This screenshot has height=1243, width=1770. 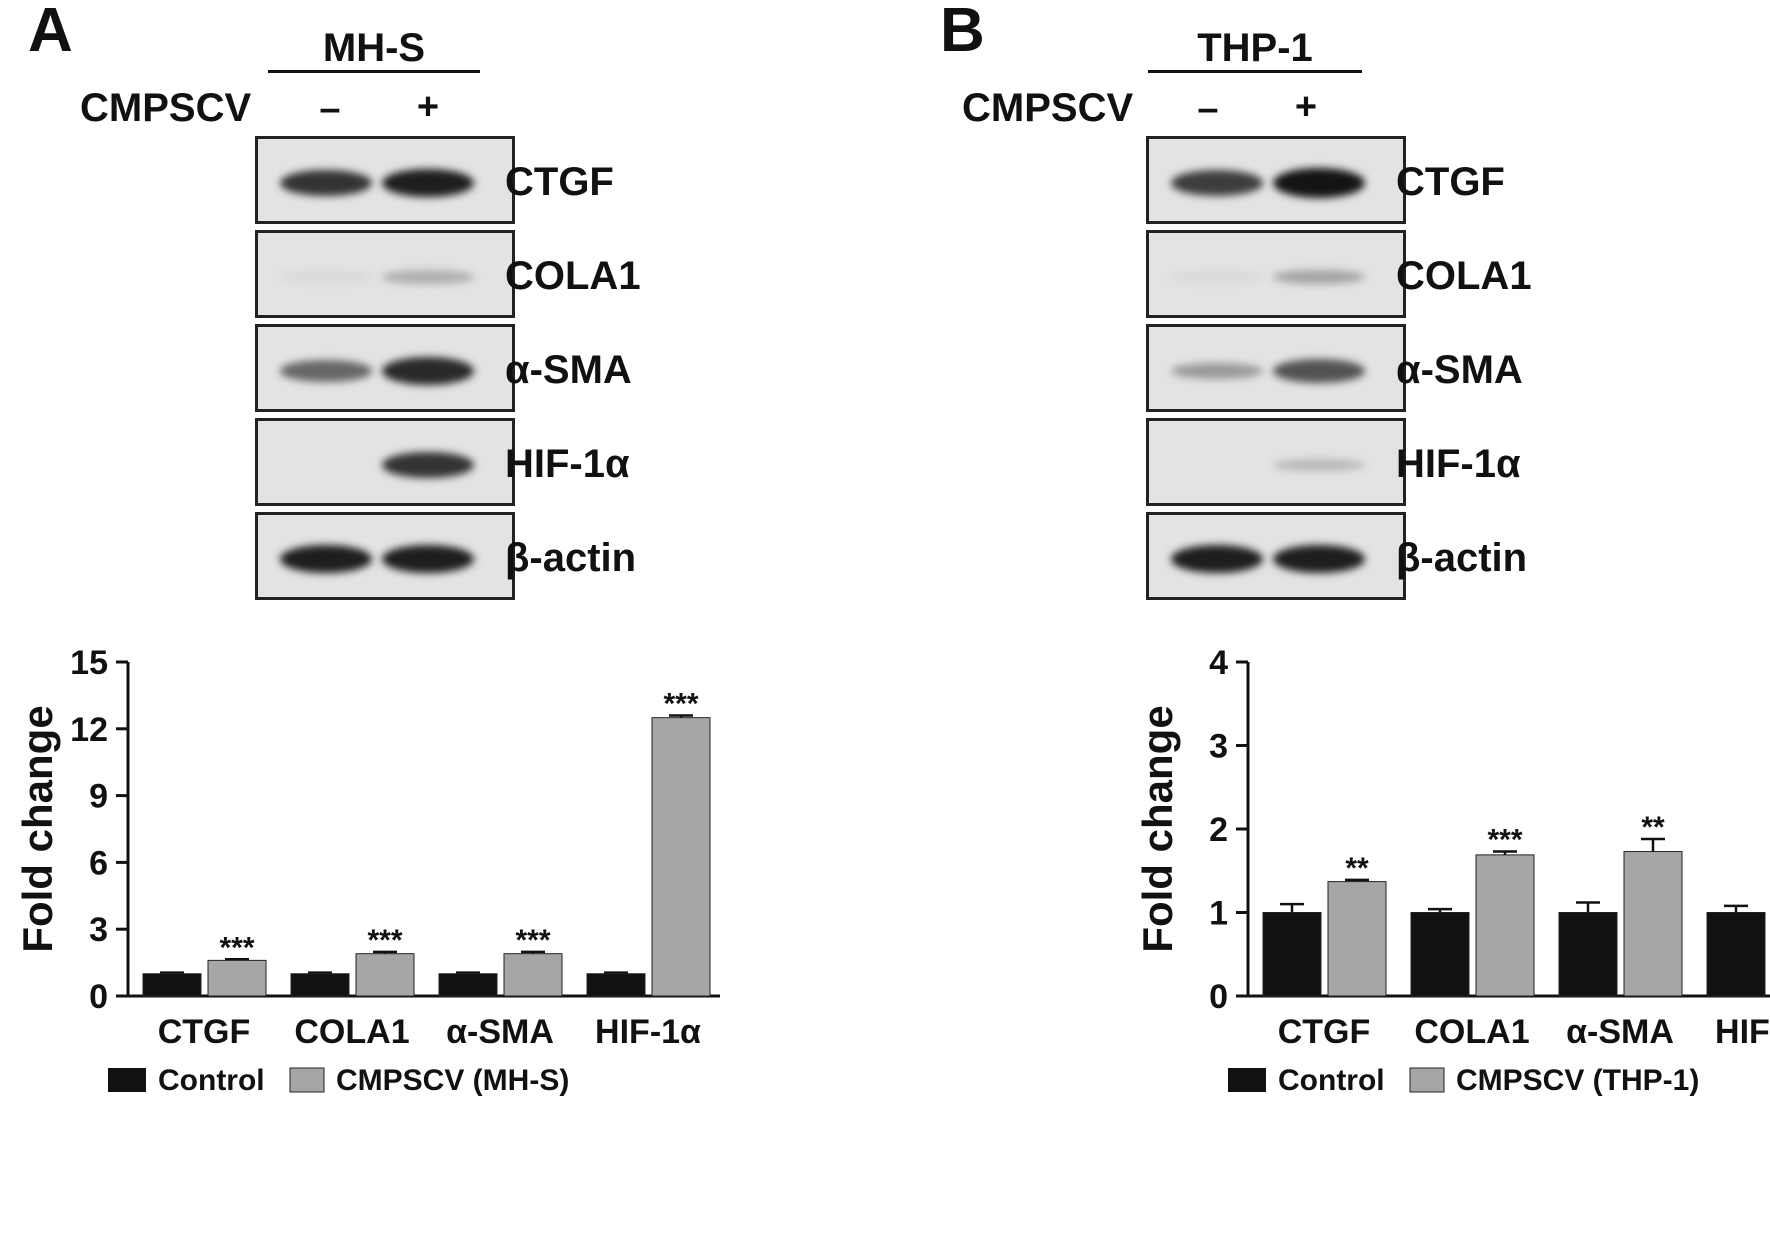 What do you see at coordinates (374, 48) in the screenshot?
I see `cell-line-label: MH-S` at bounding box center [374, 48].